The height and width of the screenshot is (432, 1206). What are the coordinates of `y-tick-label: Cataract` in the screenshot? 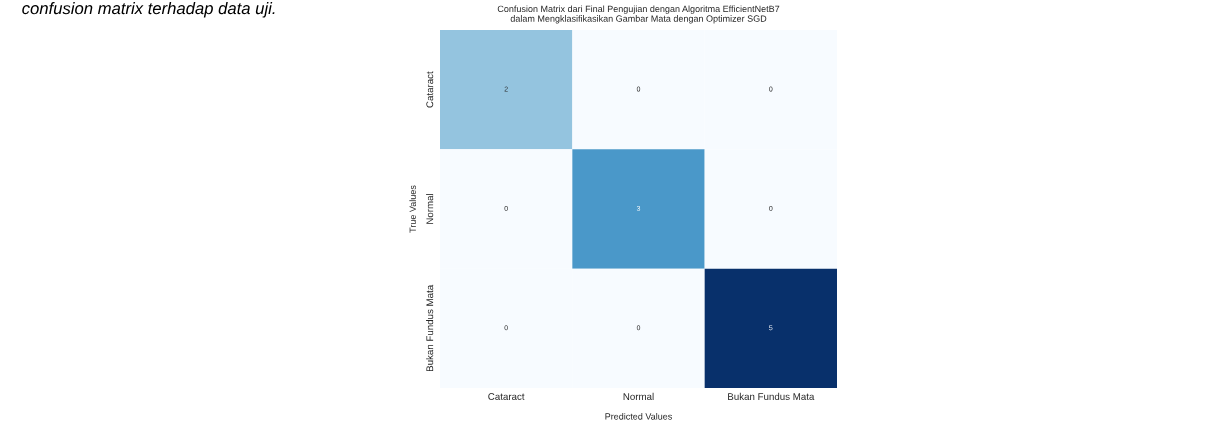 It's located at (430, 89).